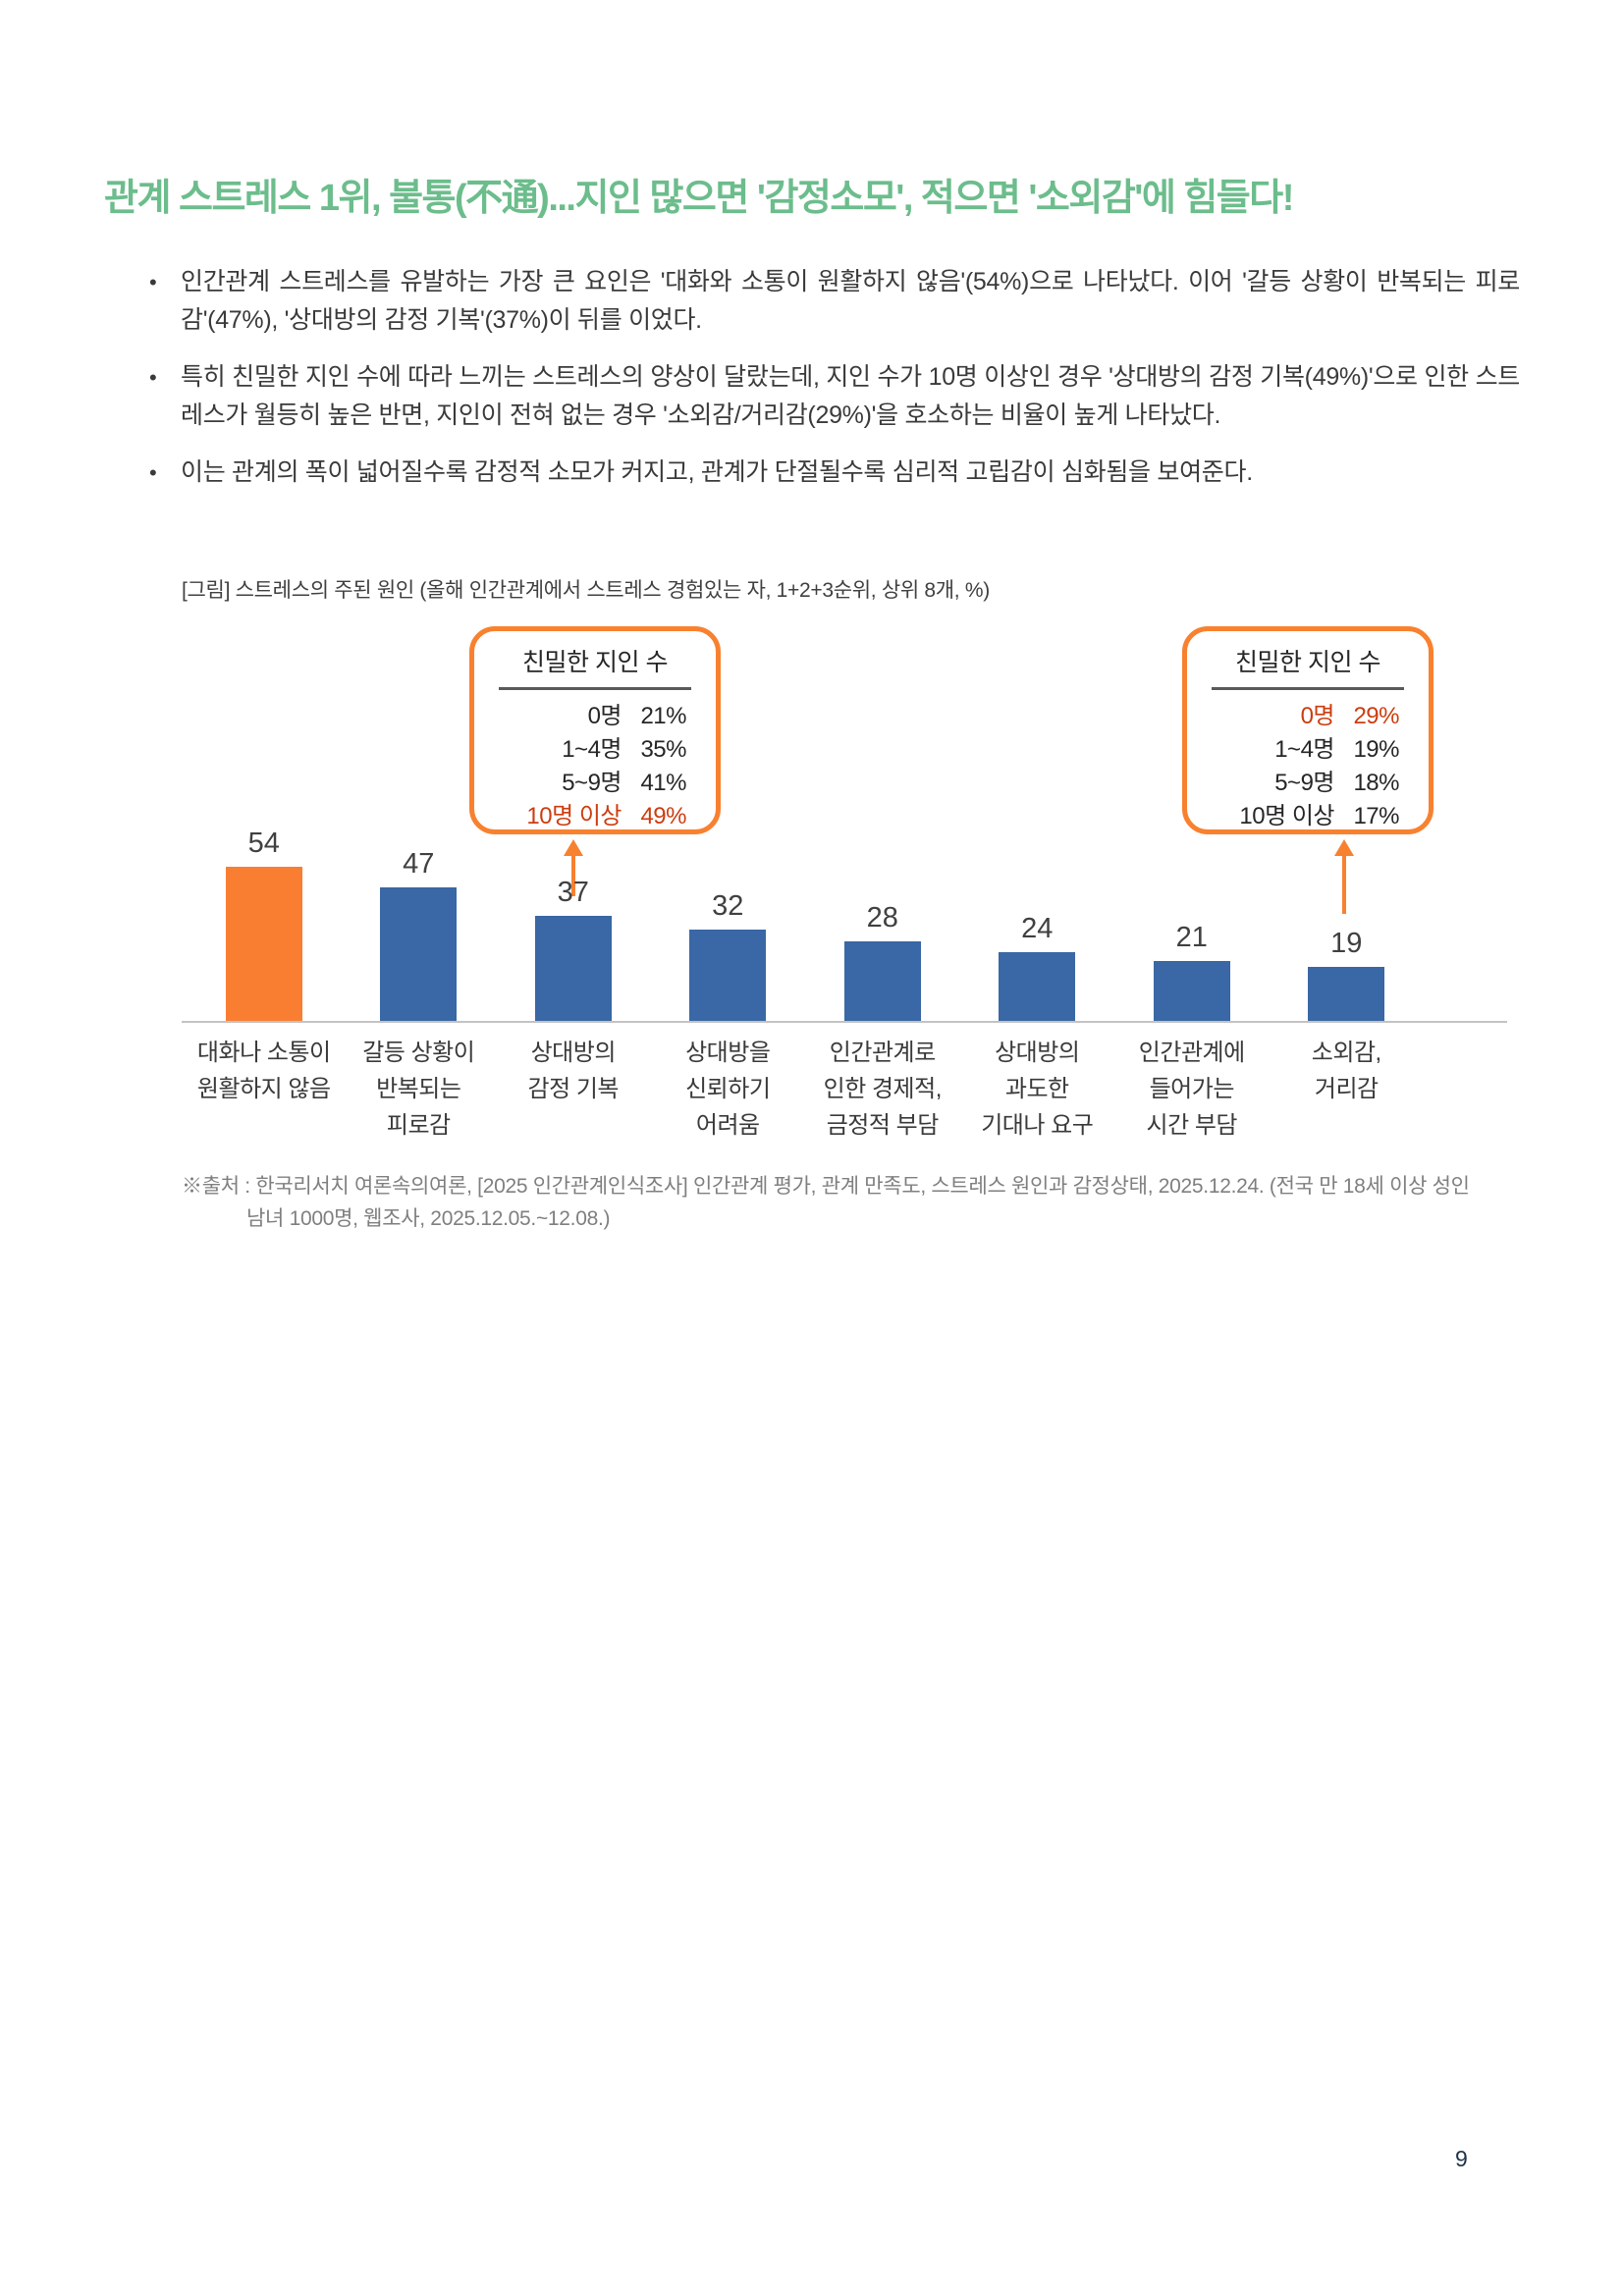  I want to click on bar-value-label: 21, so click(1191, 938).